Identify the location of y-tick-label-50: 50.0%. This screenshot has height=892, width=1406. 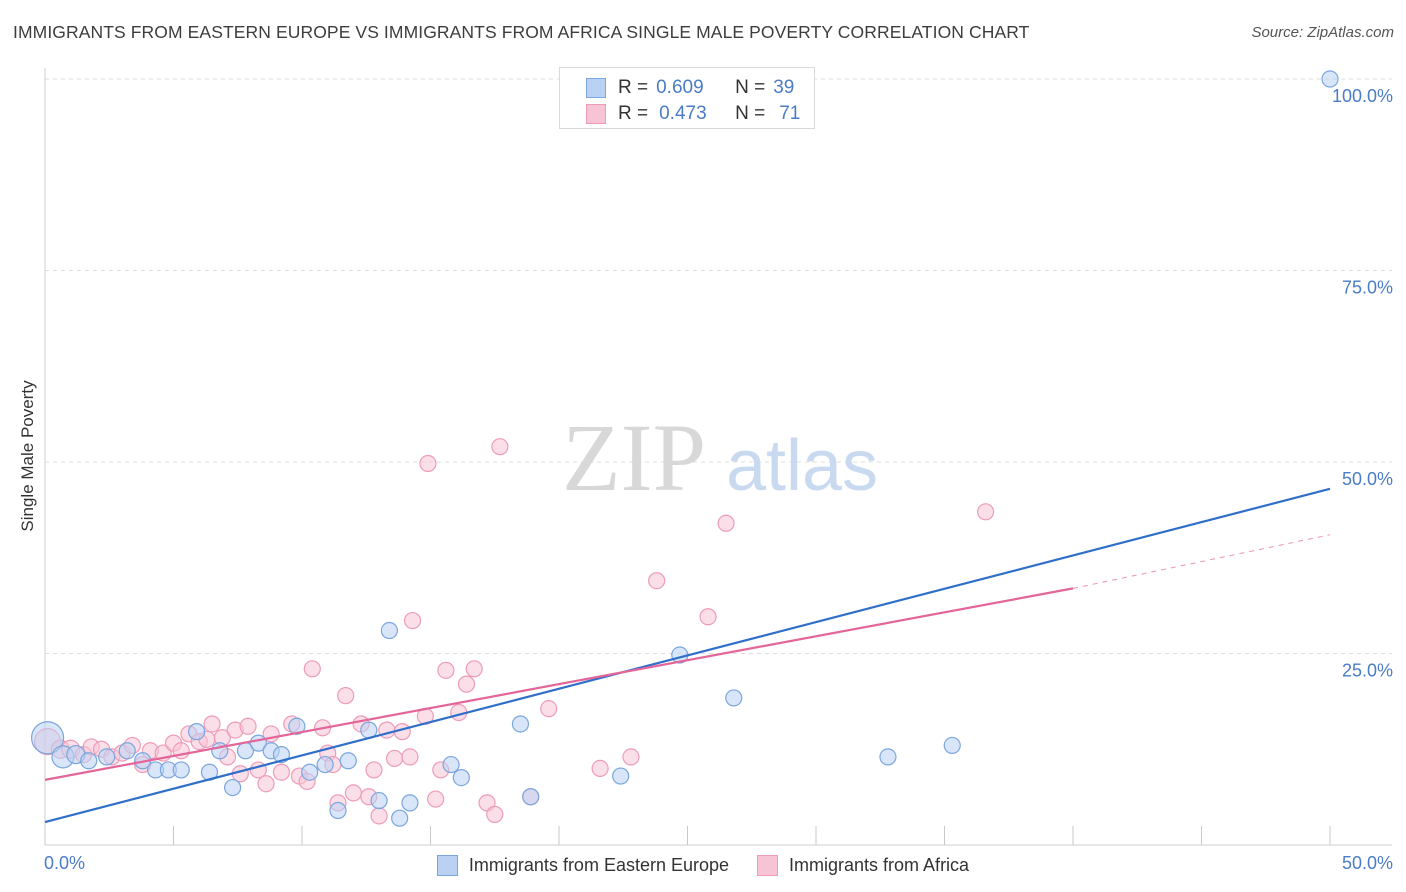
(1367, 479).